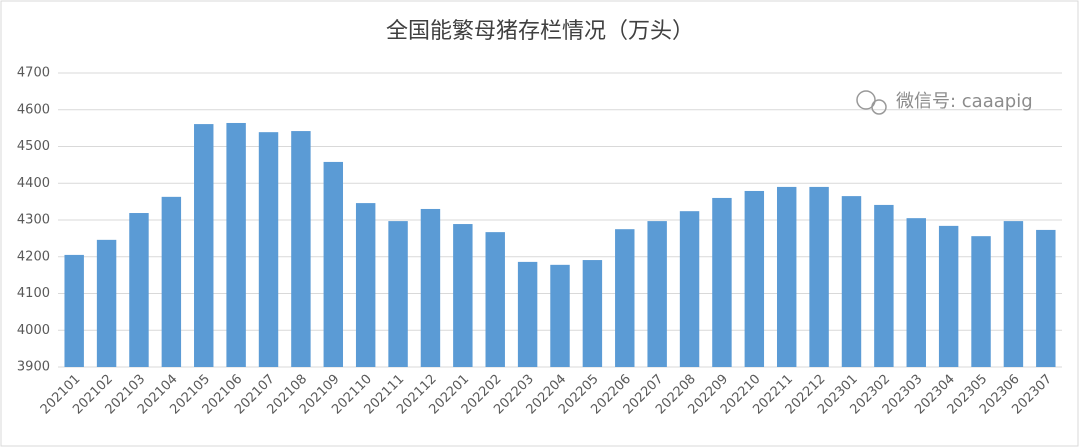 This screenshot has width=1080, height=448. I want to click on y-tick-label: 4200, so click(33, 256).